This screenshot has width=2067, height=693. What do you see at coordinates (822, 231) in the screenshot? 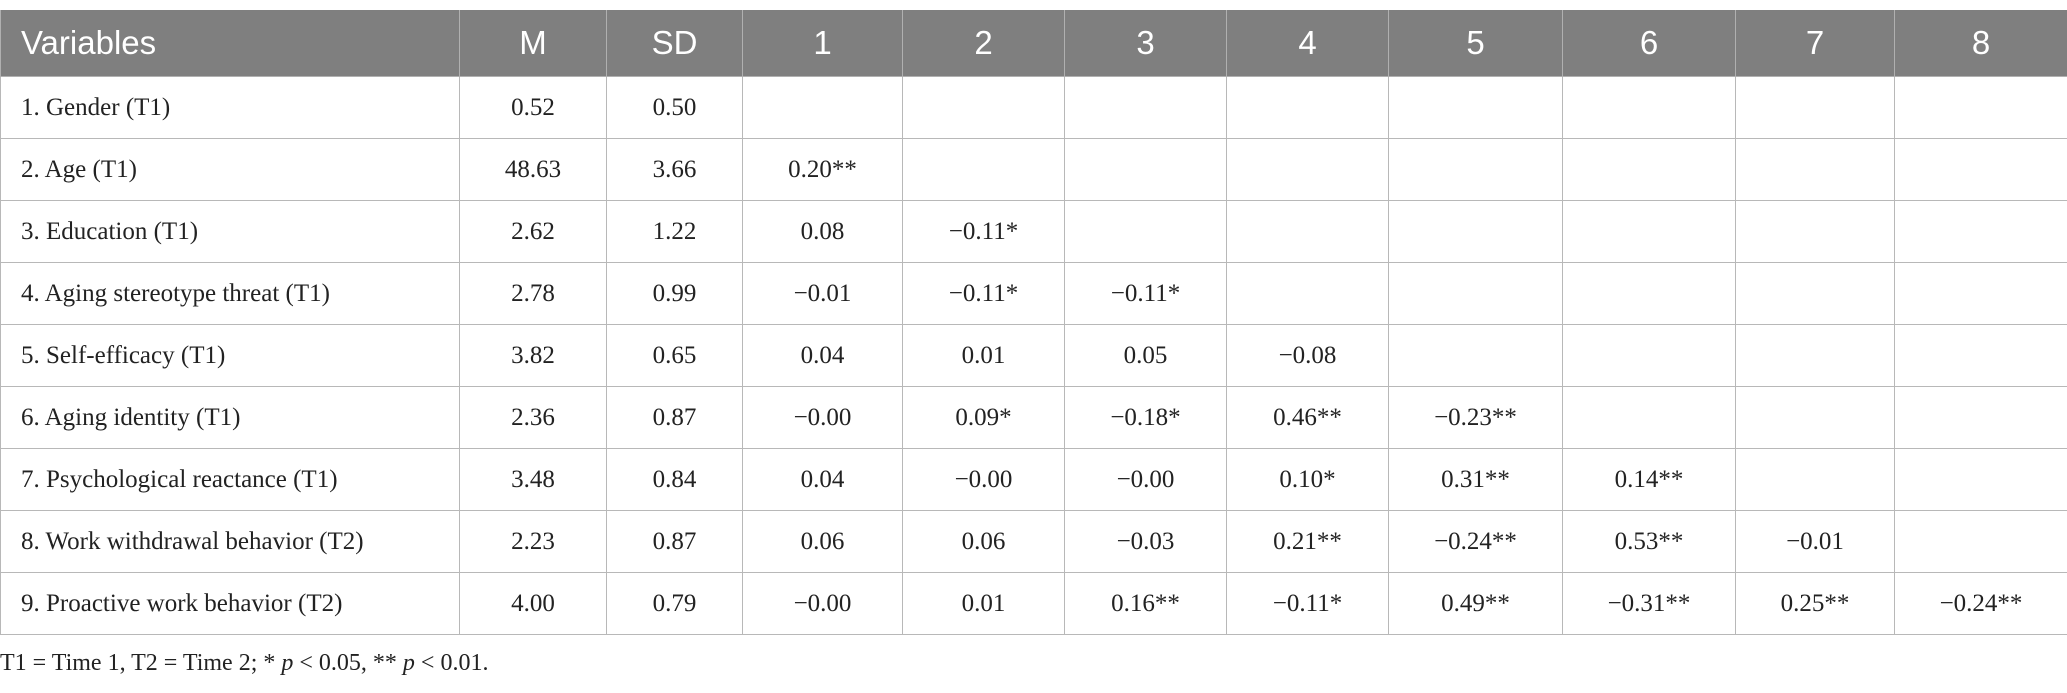
I see `correlation-cell: 0.08` at bounding box center [822, 231].